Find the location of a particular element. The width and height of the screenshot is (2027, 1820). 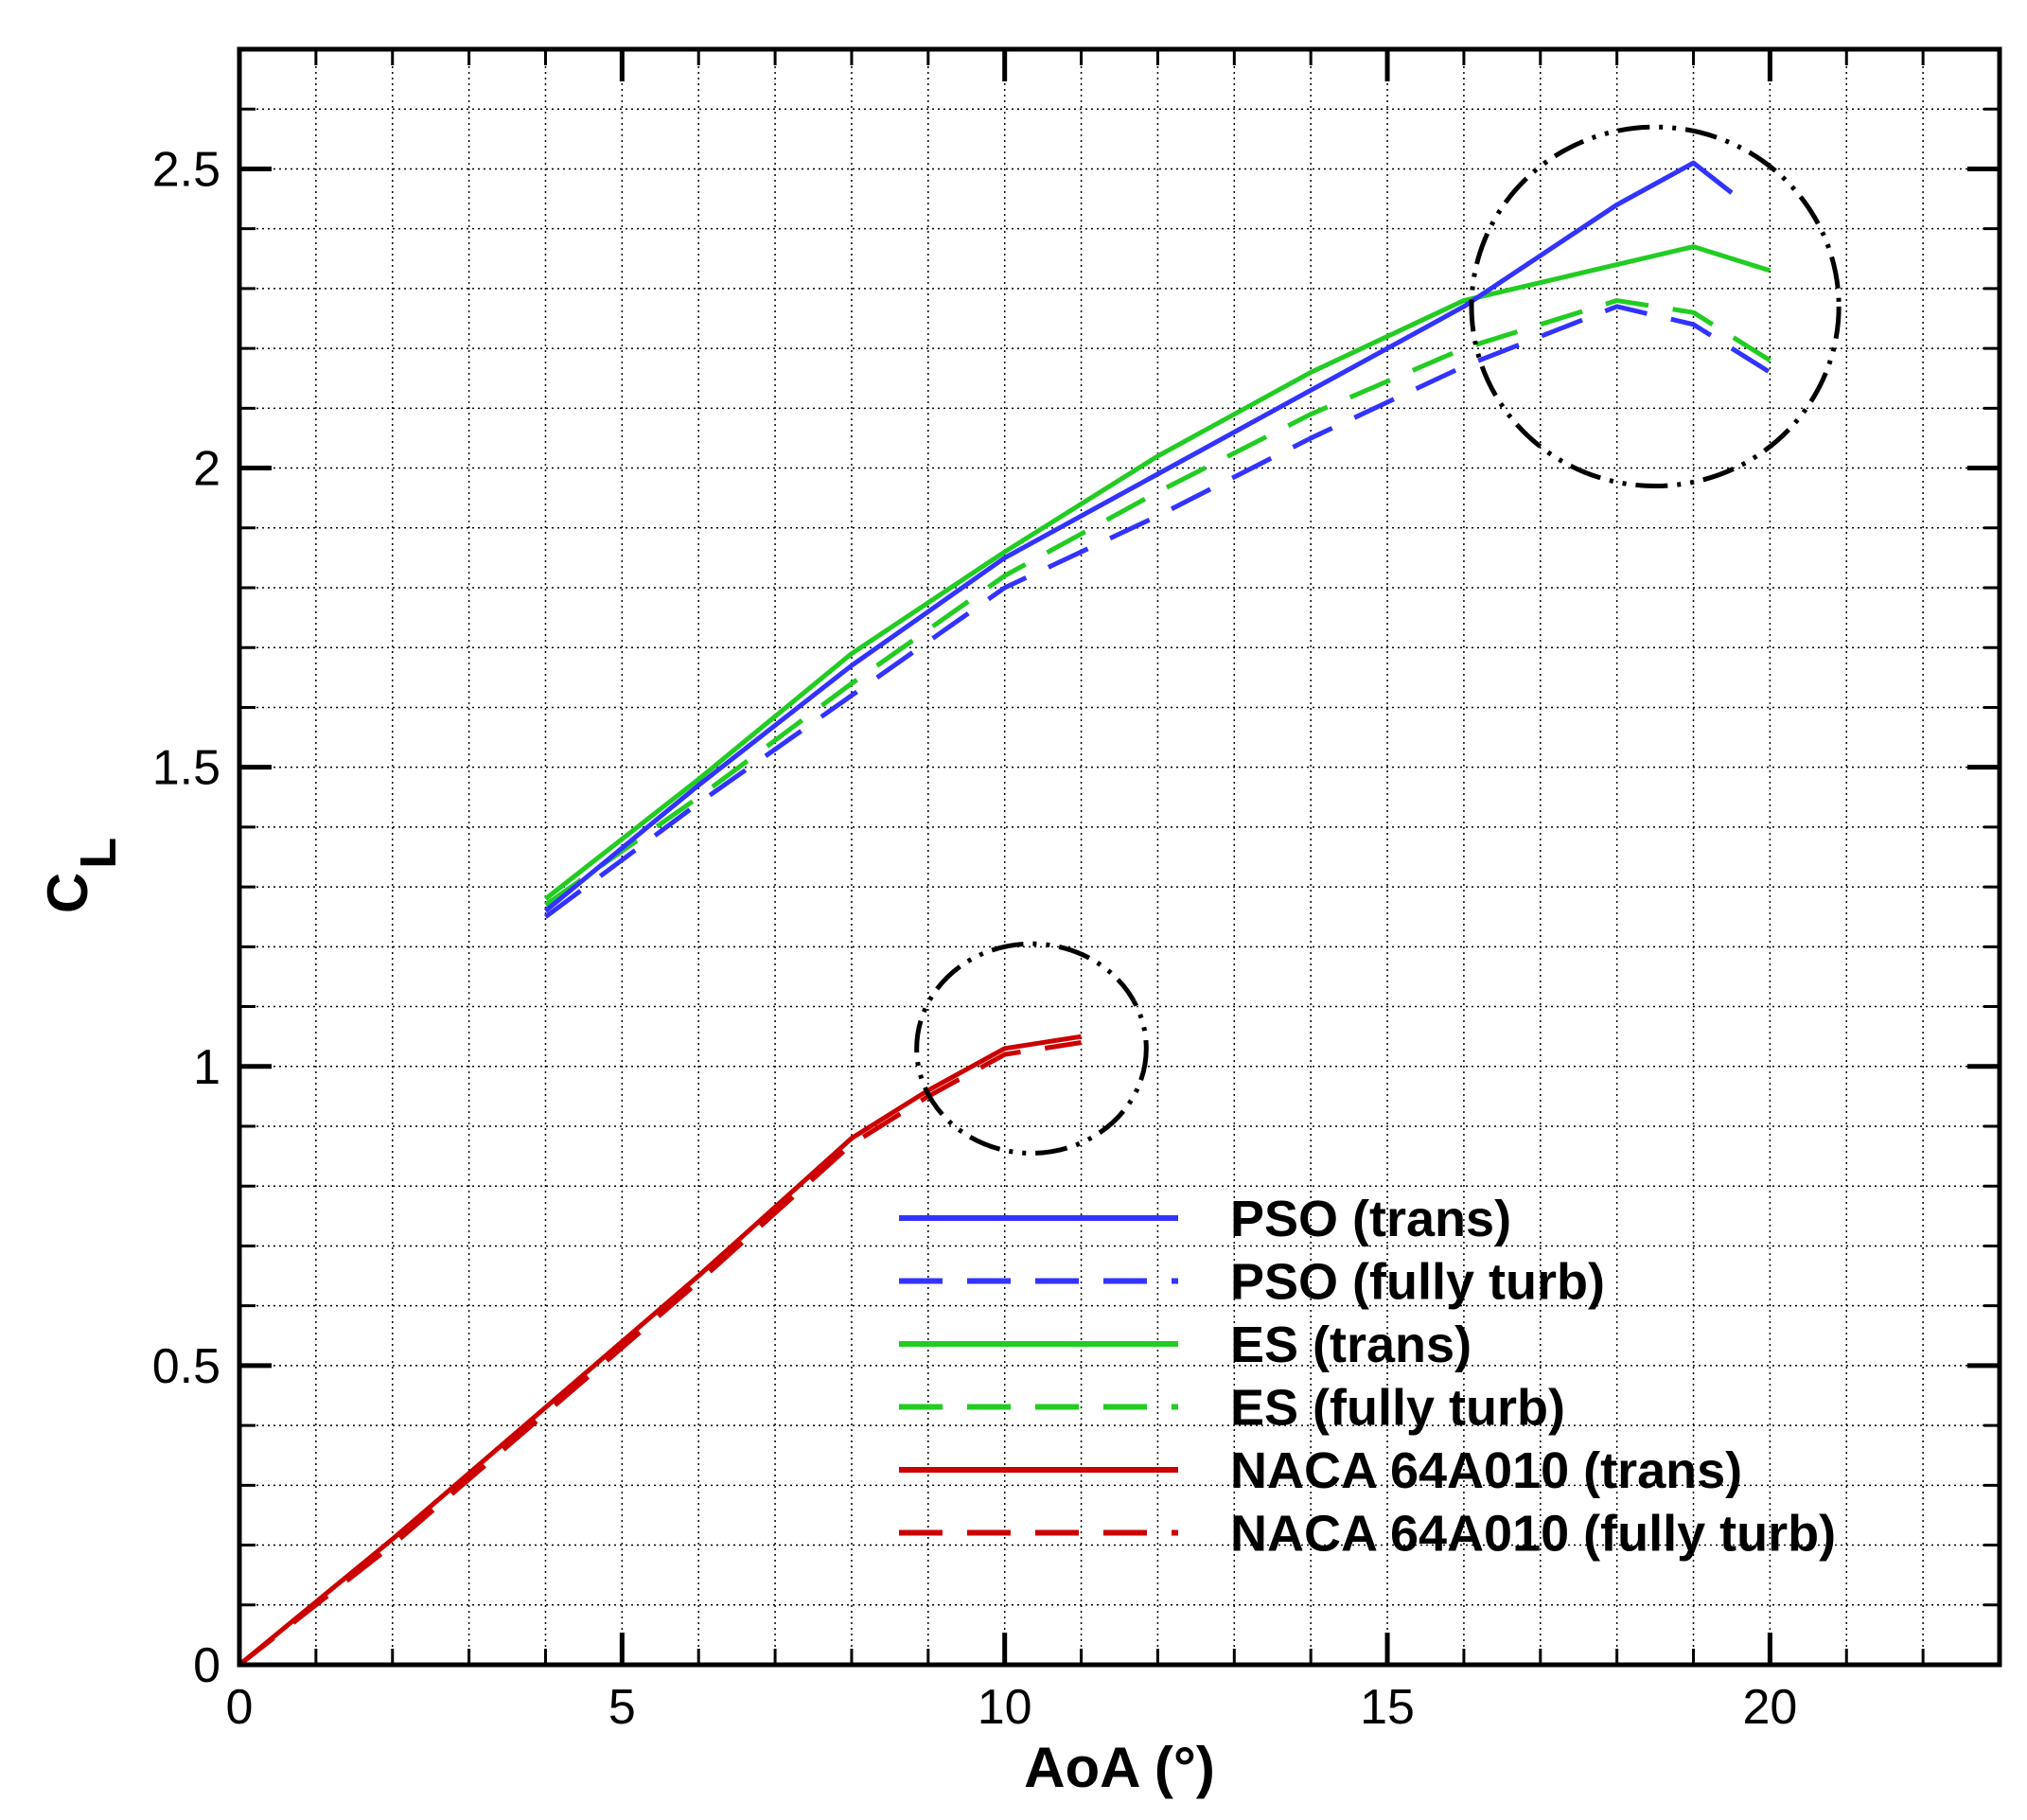

legend-label: ES (fully turb) is located at coordinates (1397, 1408).